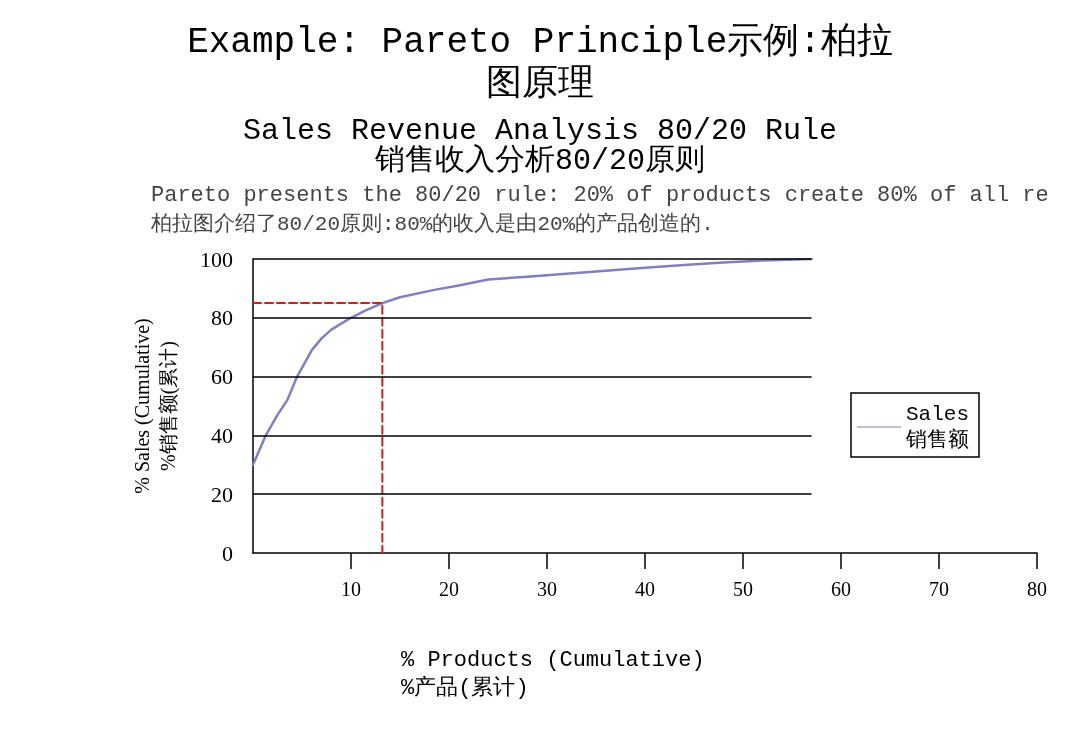  Describe the element at coordinates (222, 377) in the screenshot. I see `y-tick-label: 60` at that location.